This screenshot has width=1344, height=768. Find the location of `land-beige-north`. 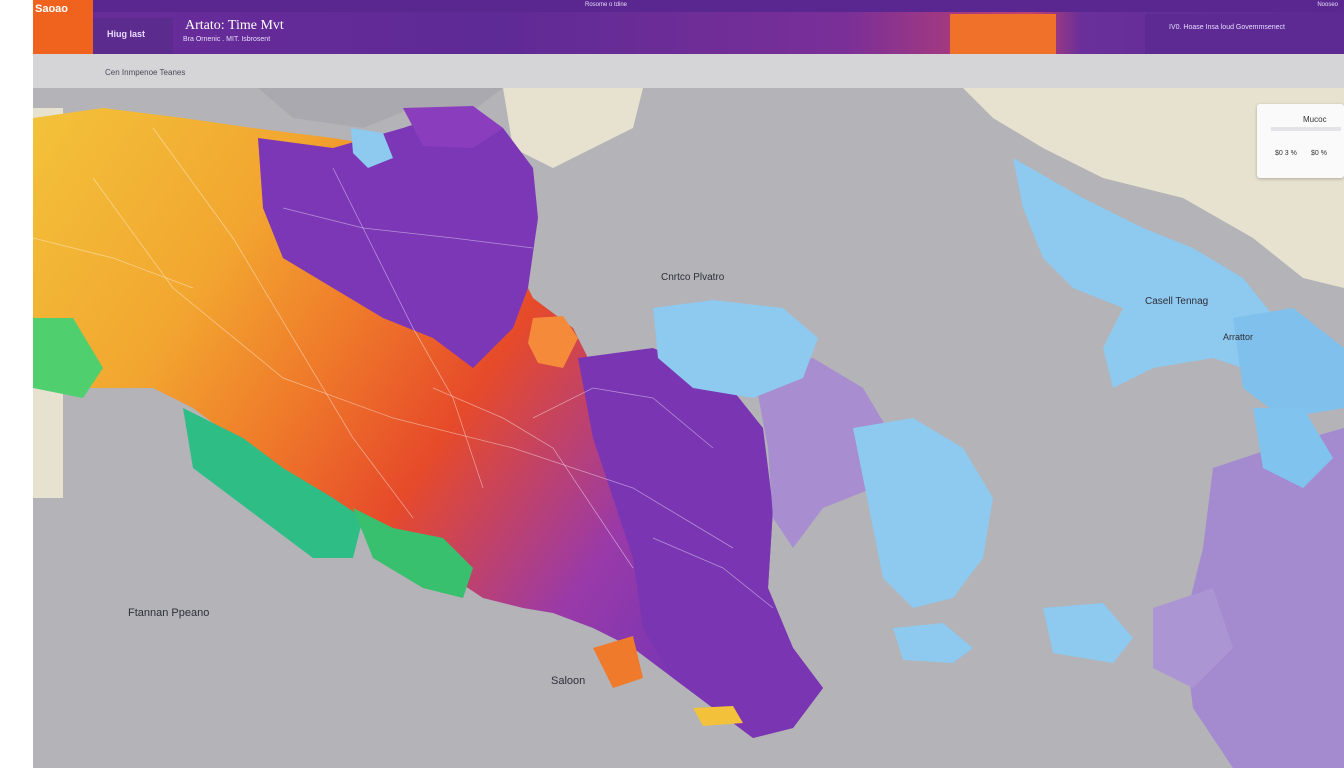

land-beige-north is located at coordinates (573, 128).